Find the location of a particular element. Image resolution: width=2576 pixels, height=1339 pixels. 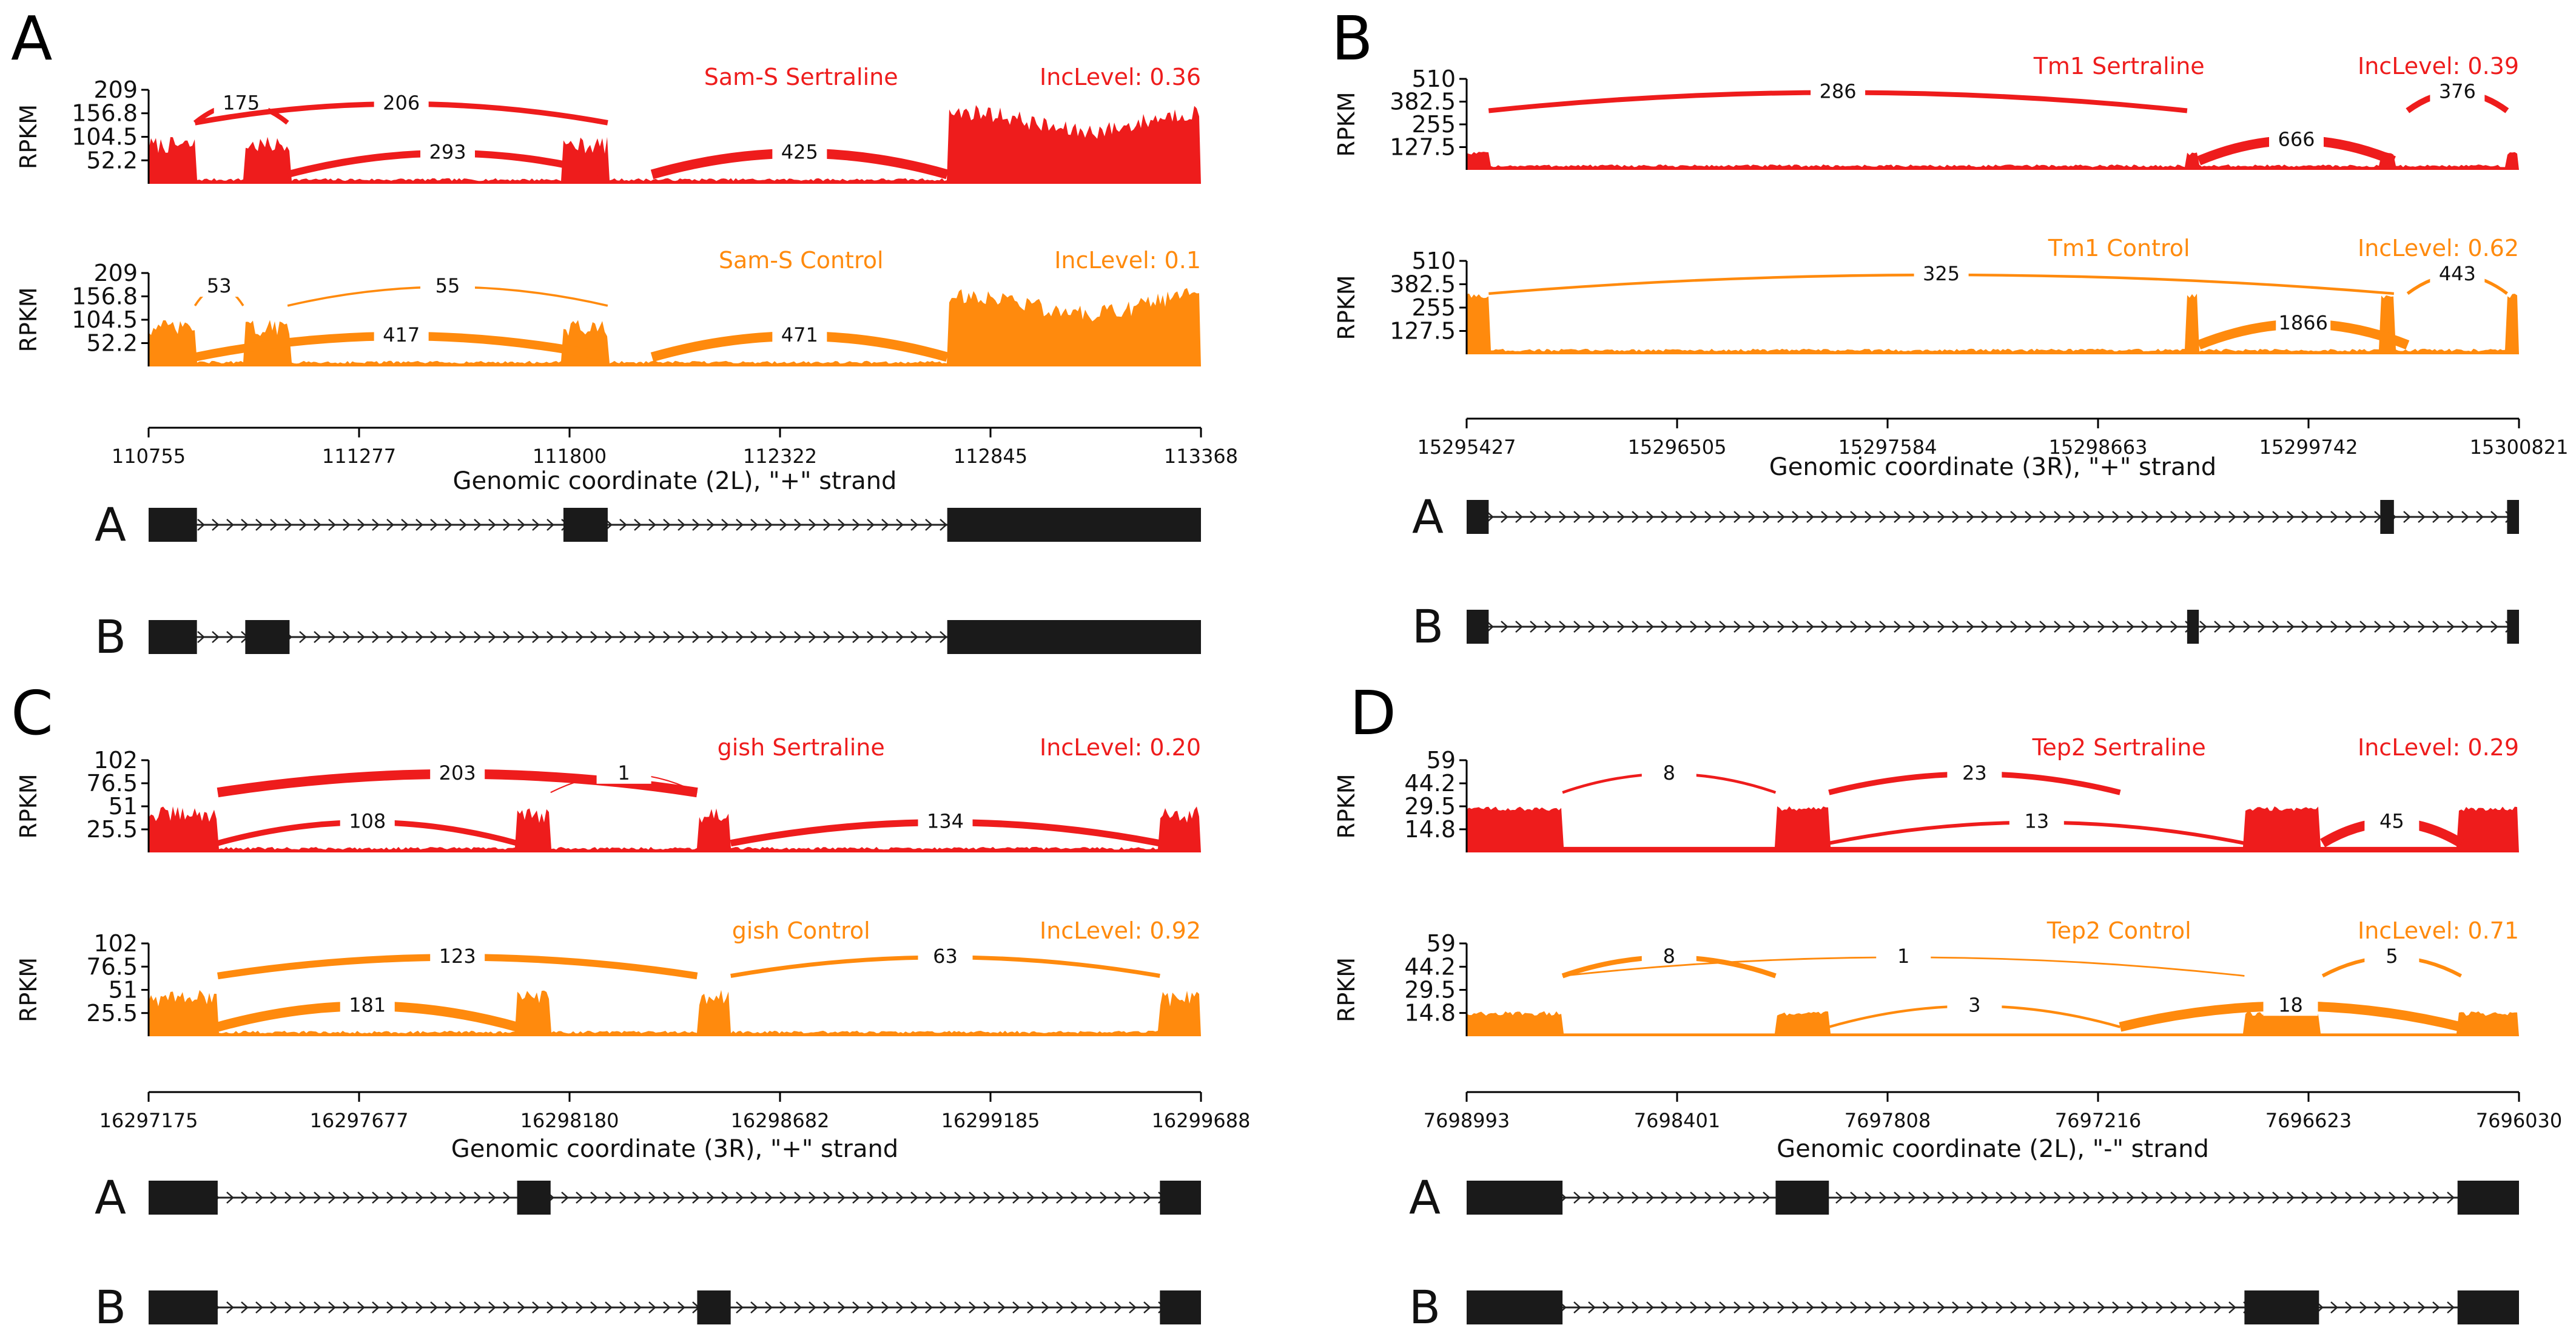

sample-name: gish Sertraline is located at coordinates (801, 747).